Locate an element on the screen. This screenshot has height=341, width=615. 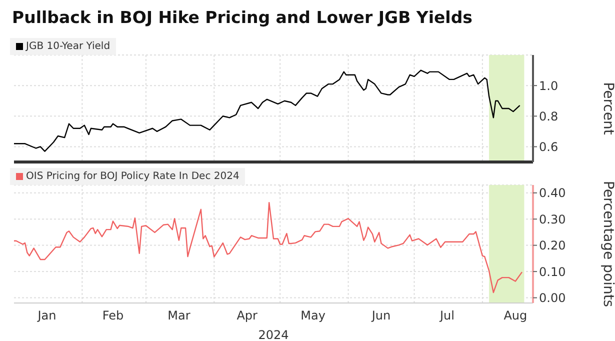
y-tick-label: 0.6 is located at coordinates (548, 147).